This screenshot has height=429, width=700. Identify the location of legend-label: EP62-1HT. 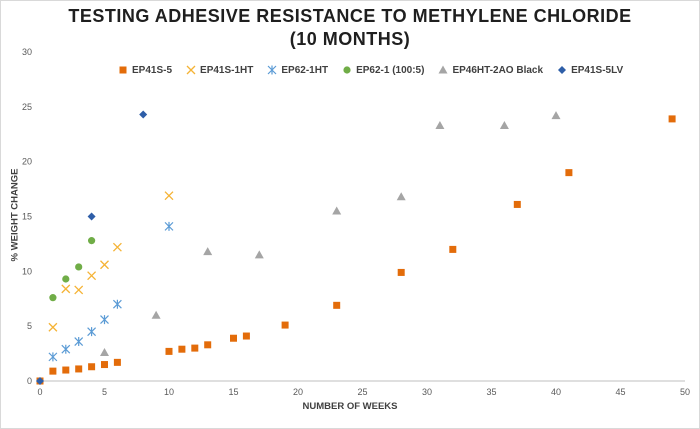
(305, 70).